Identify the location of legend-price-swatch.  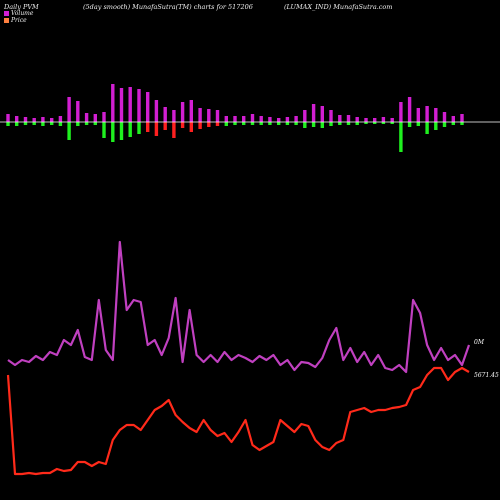
(6, 20).